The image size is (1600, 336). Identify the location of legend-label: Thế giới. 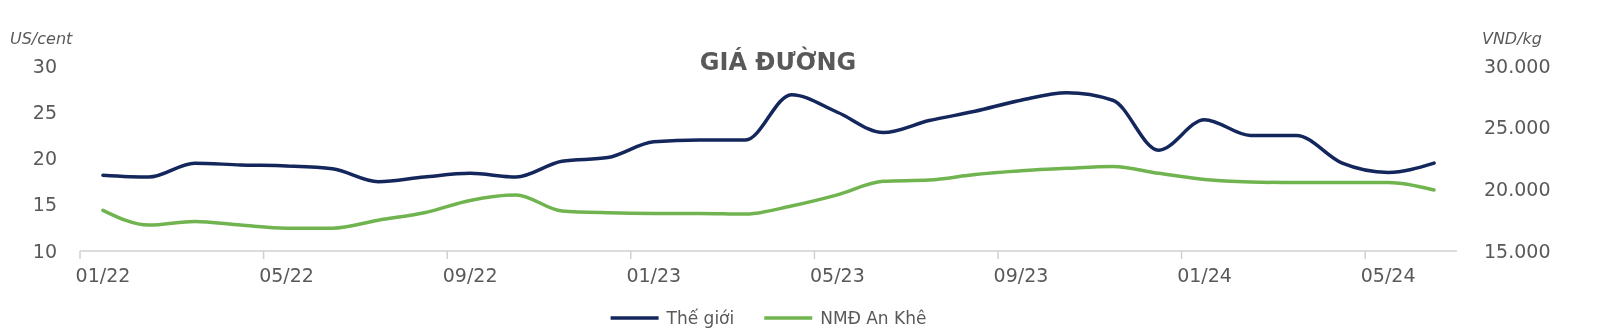
(700, 318).